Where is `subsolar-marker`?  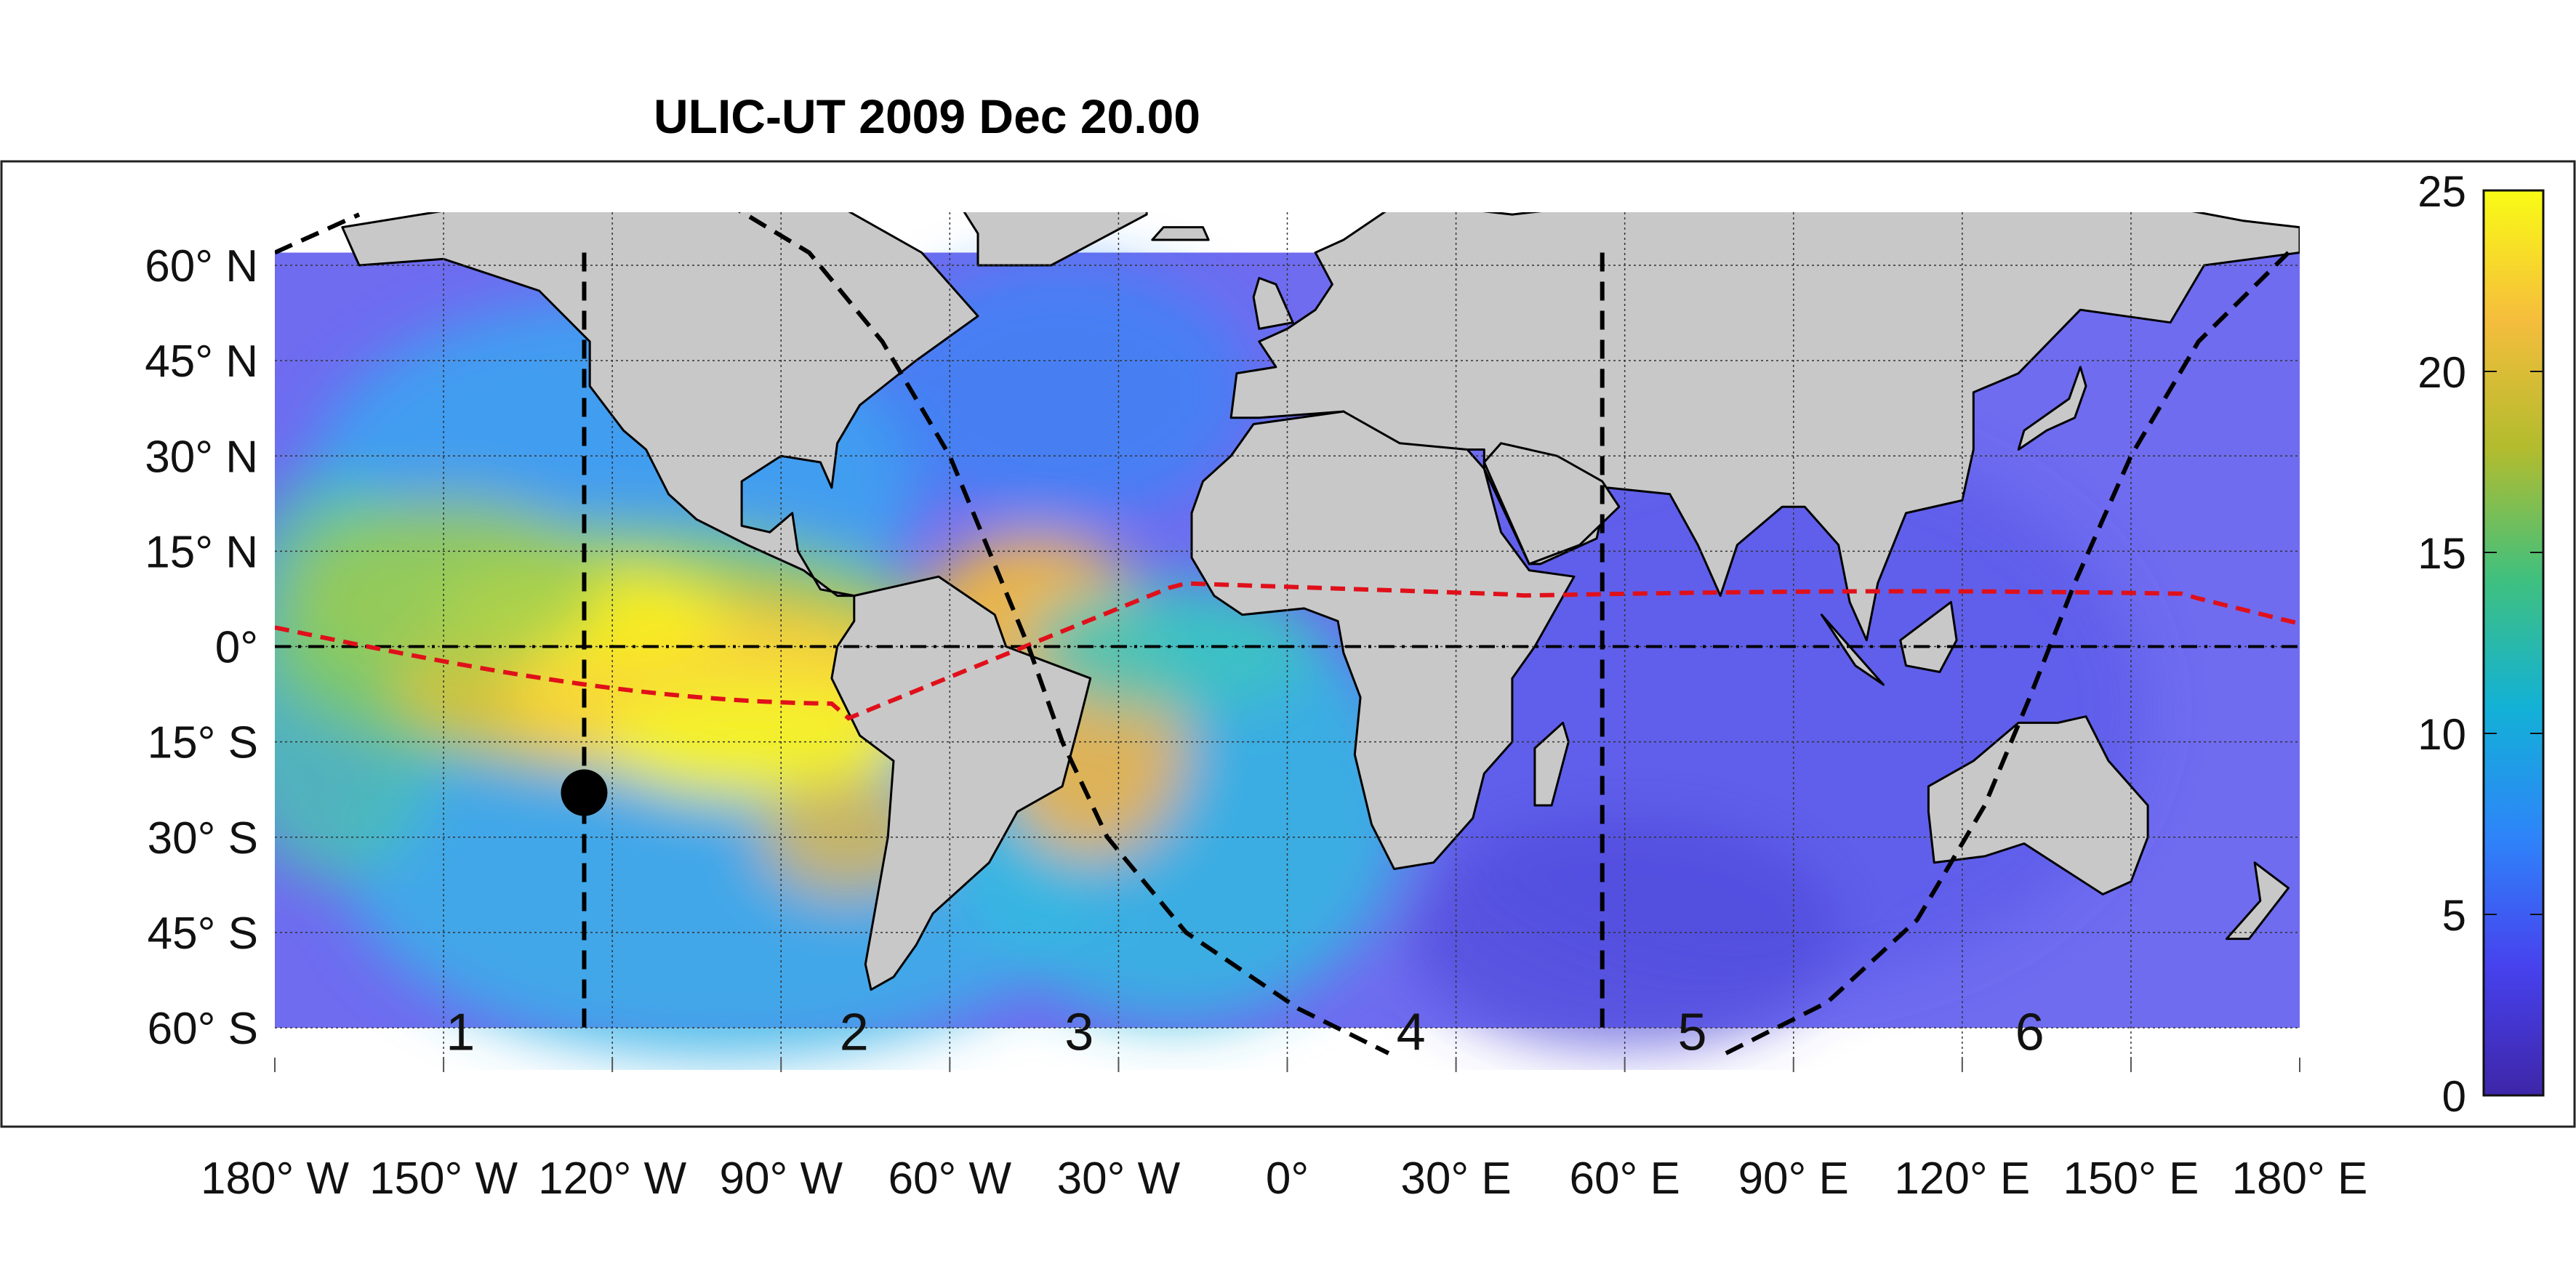
subsolar-marker is located at coordinates (584, 792).